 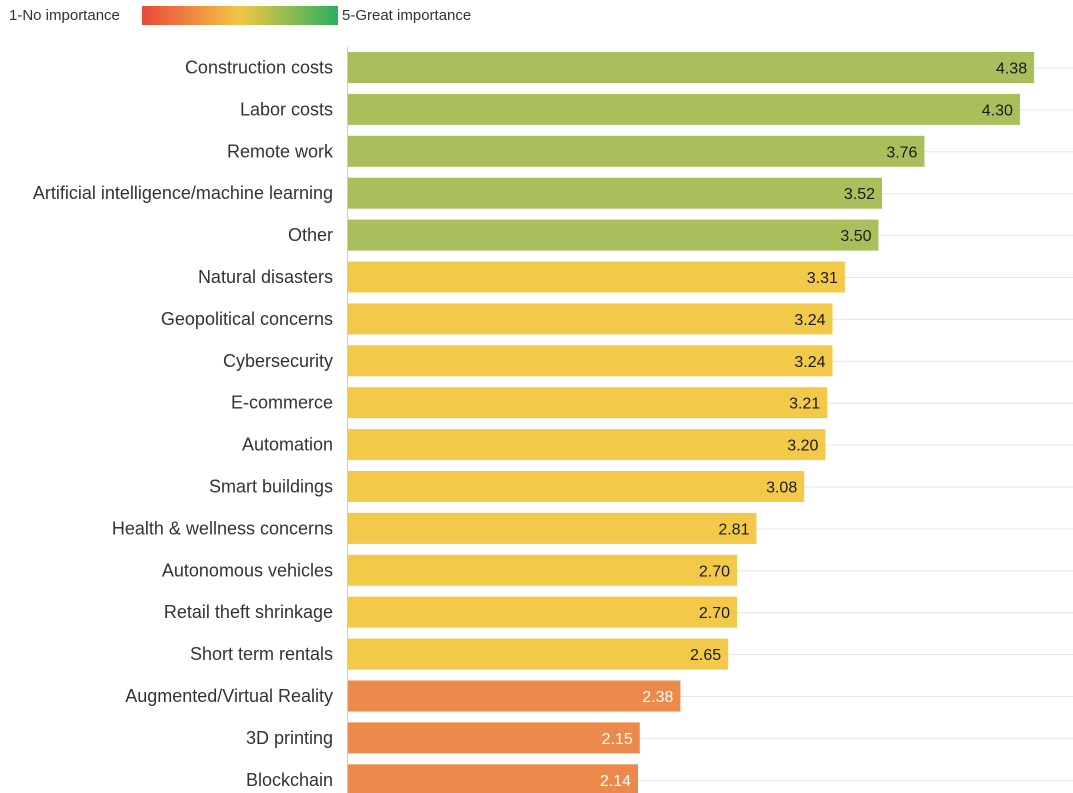 What do you see at coordinates (536, 16) in the screenshot?
I see `color-legend: 1-No importance 5-Great importance` at bounding box center [536, 16].